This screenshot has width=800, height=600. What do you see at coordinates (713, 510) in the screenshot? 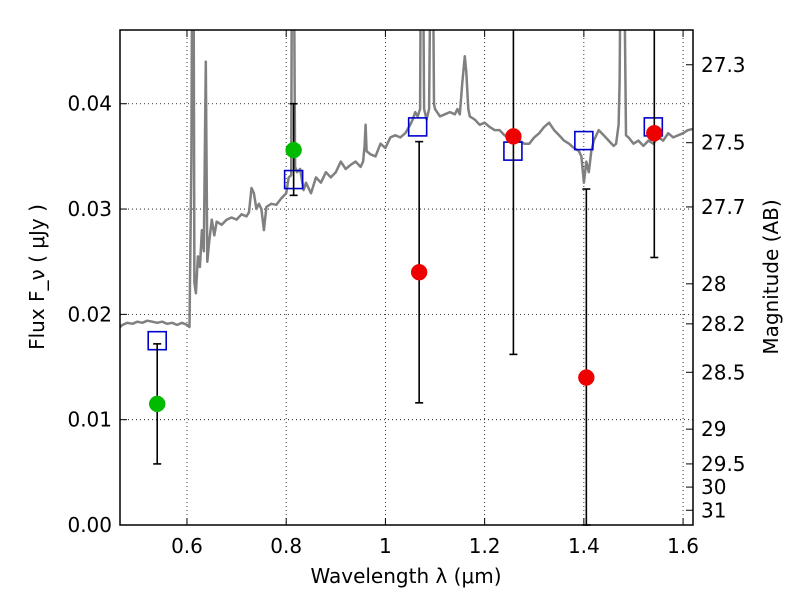
I see `y2-tick-label: 31` at bounding box center [713, 510].